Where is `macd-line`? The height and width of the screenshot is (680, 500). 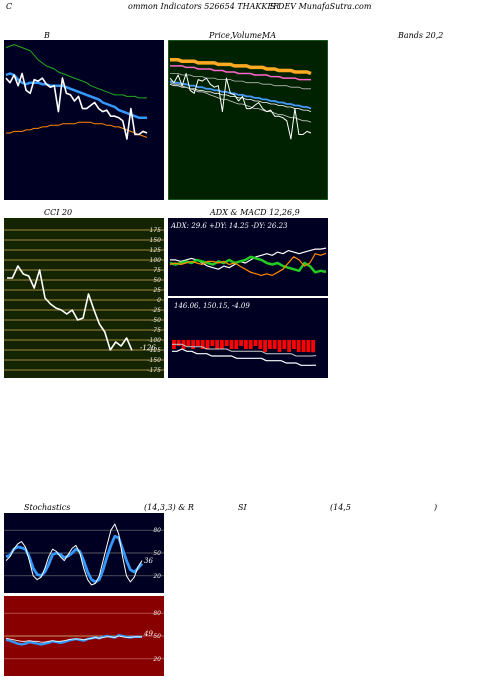
macd-line is located at coordinates (244, 357).